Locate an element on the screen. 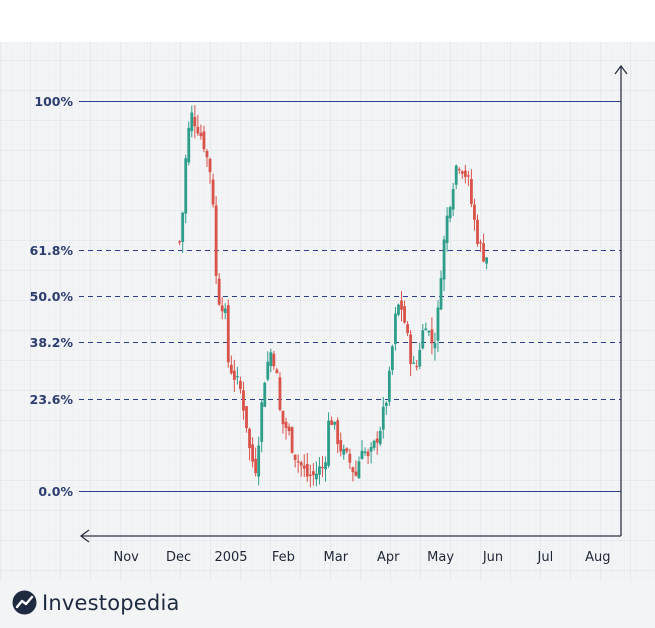 This screenshot has width=655, height=628. brand-name: Investopedia is located at coordinates (111, 602).